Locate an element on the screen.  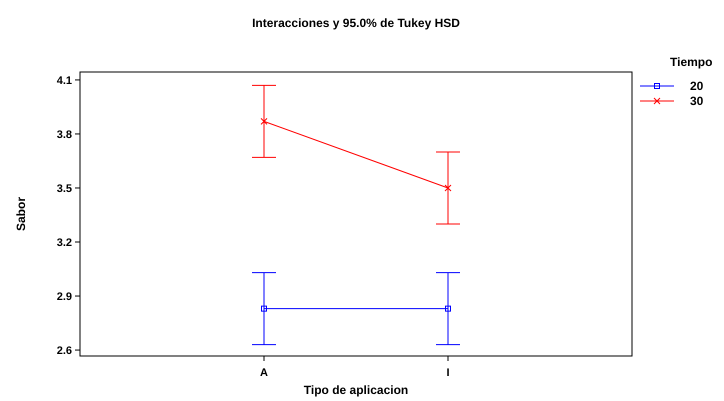
y-tick-label: 3.2 is located at coordinates (64, 242).